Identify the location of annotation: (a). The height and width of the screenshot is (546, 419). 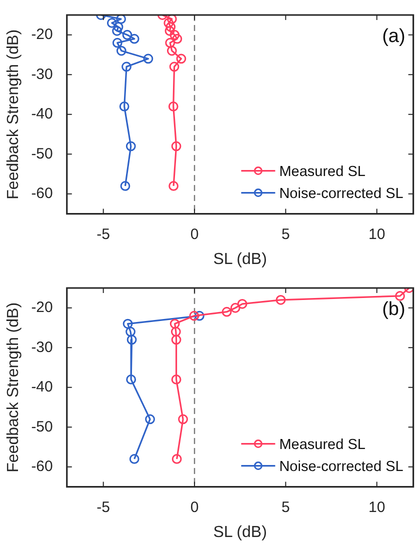
(394, 37).